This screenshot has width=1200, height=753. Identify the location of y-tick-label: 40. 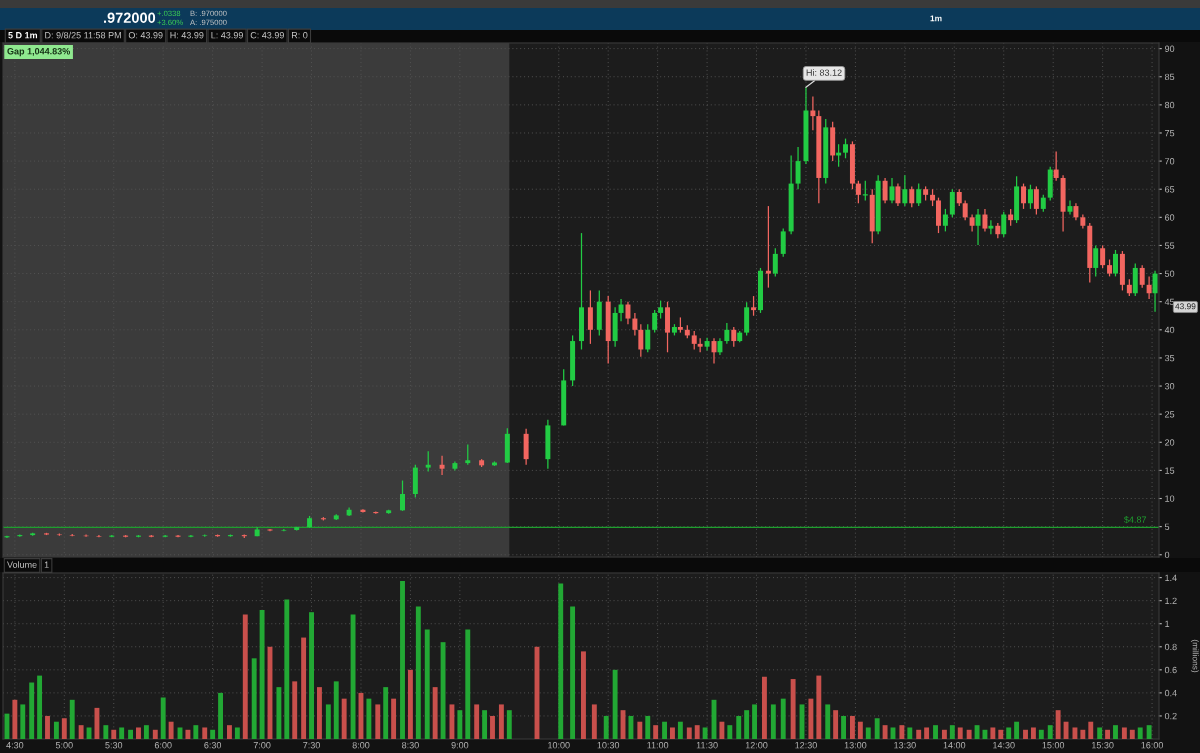
(1169, 330).